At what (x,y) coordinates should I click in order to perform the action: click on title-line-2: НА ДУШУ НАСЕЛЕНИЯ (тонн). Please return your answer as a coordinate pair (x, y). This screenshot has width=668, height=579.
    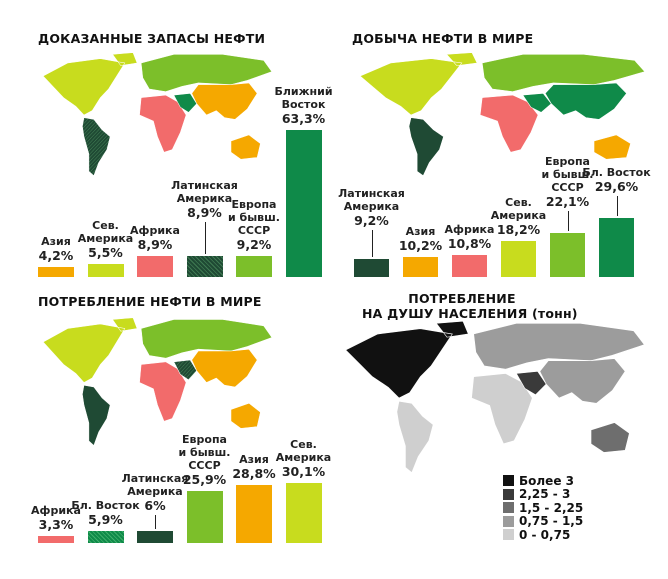
    Looking at the image, I should click on (470, 313).